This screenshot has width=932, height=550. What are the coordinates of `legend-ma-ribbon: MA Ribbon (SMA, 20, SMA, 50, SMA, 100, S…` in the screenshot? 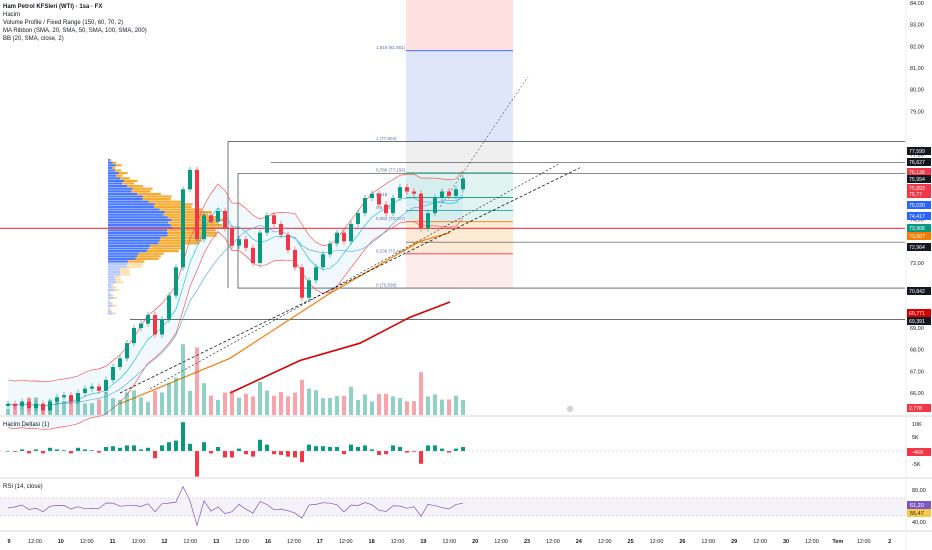 It's located at (75, 31).